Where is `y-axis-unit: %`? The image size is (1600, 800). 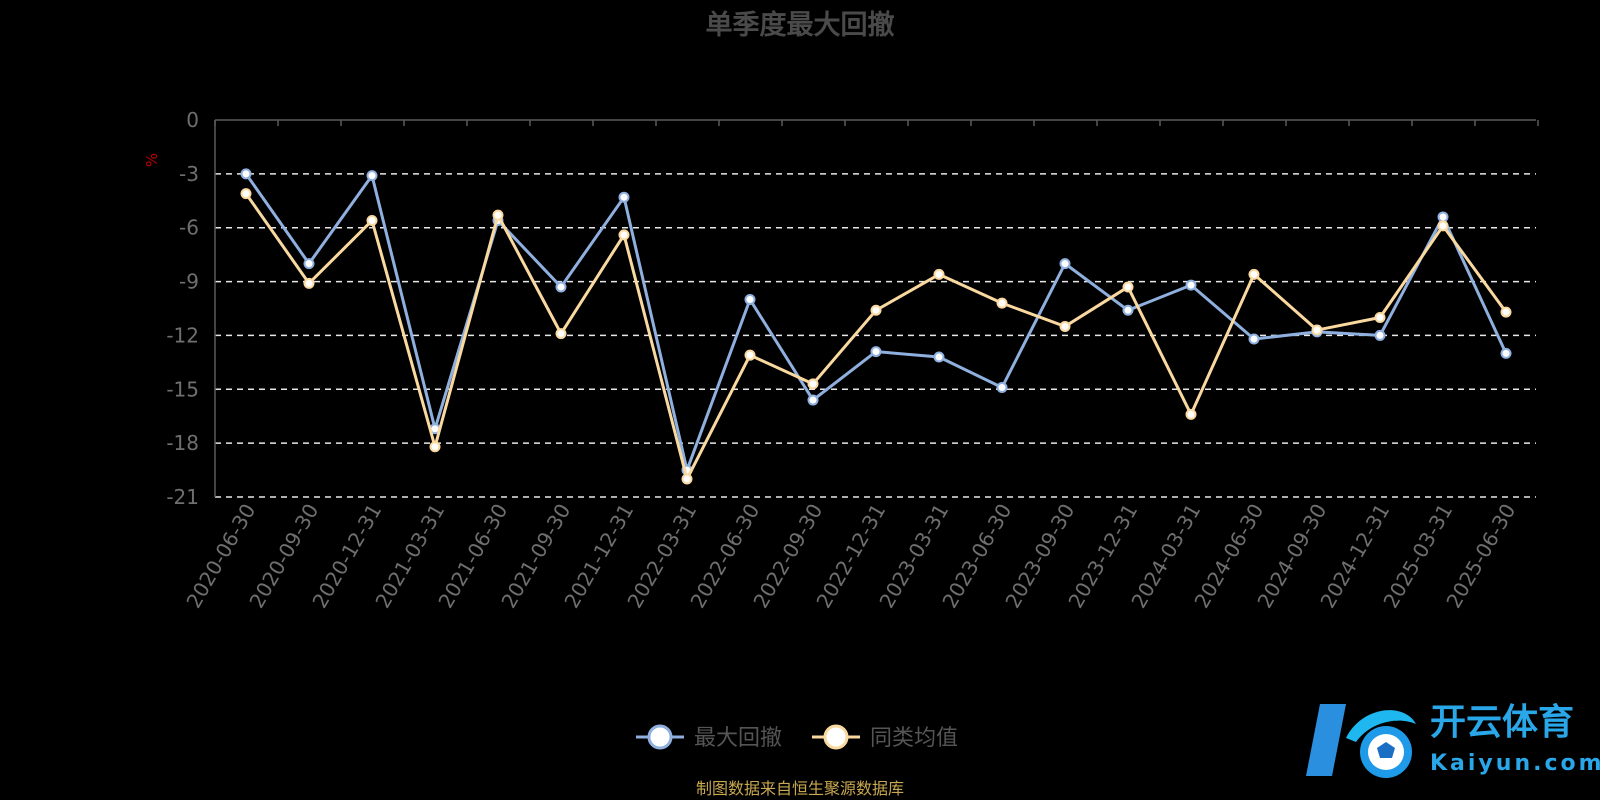
y-axis-unit: % is located at coordinates (152, 160).